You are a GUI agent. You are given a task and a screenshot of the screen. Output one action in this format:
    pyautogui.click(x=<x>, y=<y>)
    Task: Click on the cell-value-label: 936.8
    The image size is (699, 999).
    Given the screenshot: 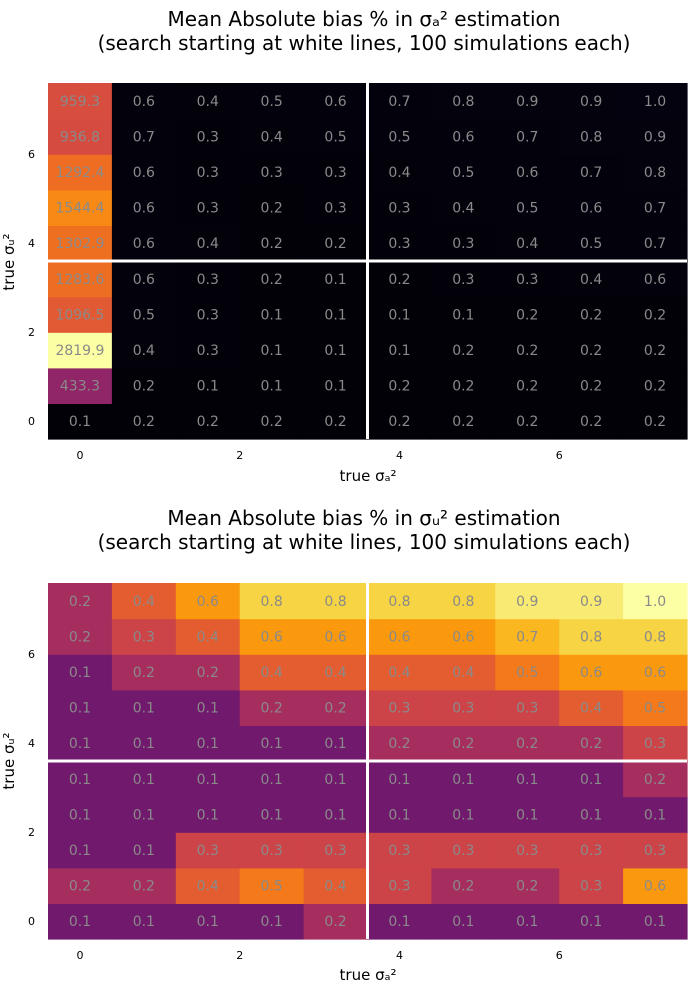 What is the action you would take?
    pyautogui.click(x=80, y=137)
    